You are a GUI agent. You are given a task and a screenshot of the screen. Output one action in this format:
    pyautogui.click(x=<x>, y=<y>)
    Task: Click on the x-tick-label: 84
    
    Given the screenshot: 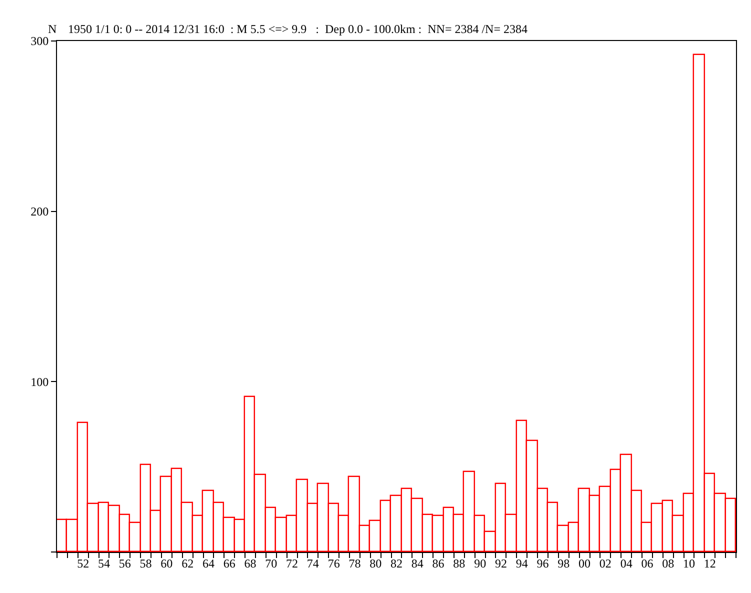 What is the action you would take?
    pyautogui.click(x=417, y=563)
    